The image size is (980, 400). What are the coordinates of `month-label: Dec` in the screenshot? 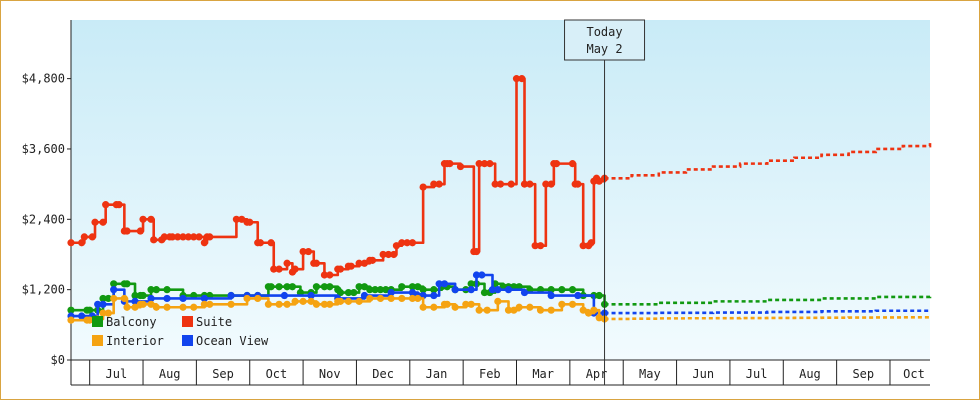 It's located at (383, 374).